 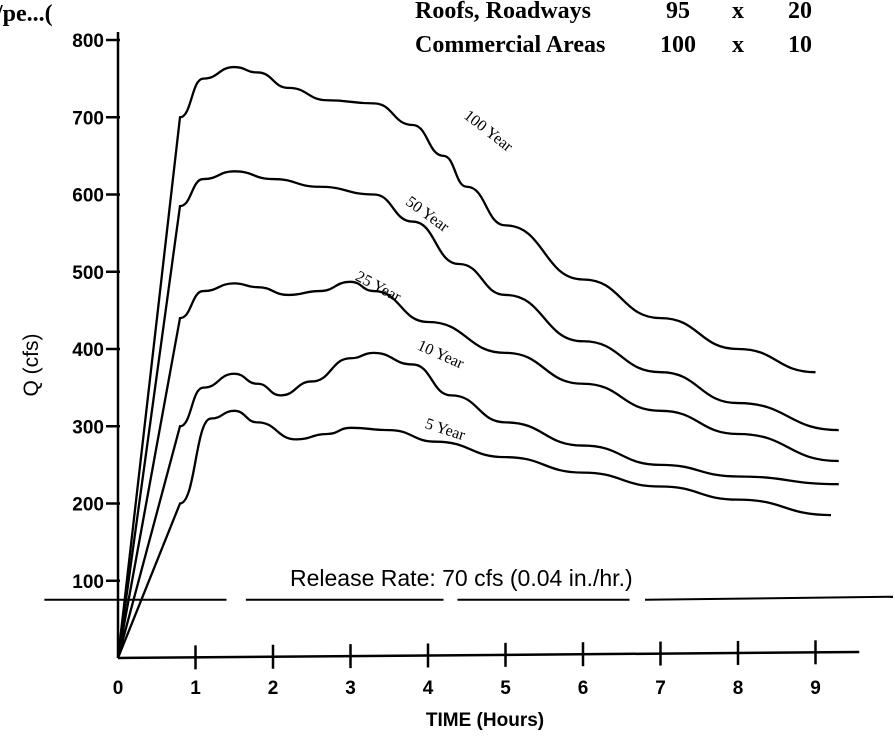 What do you see at coordinates (583, 688) in the screenshot?
I see `x-tick-label: 6` at bounding box center [583, 688].